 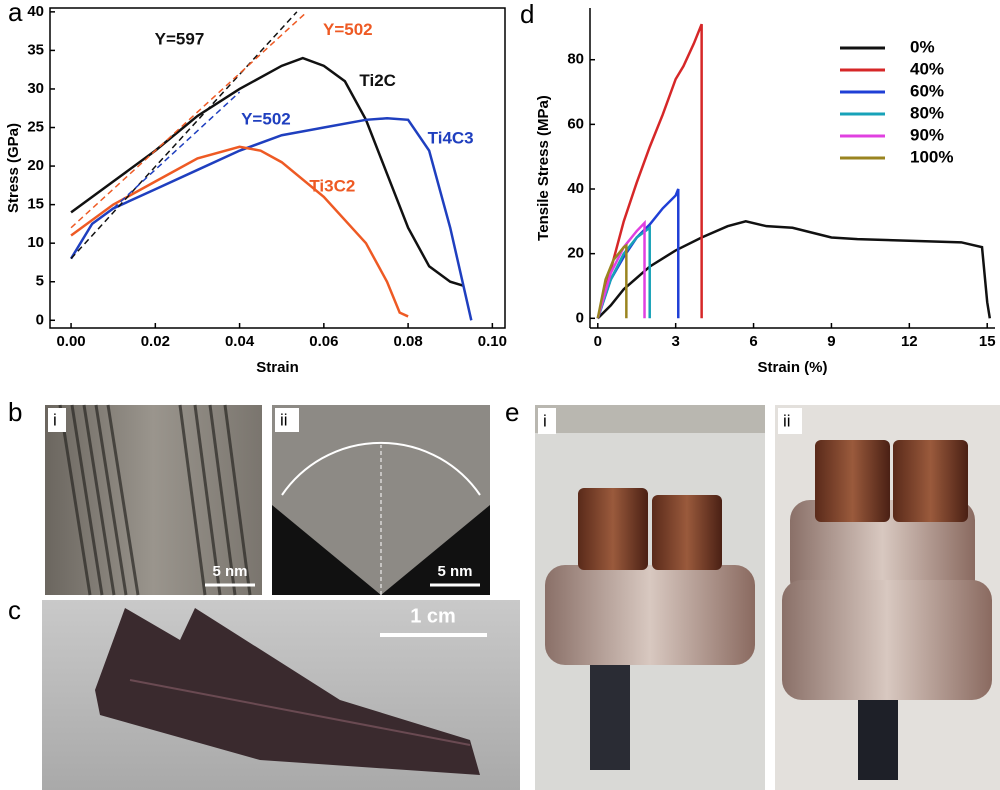 I want to click on x-tick-label: 9, so click(x=831, y=341).